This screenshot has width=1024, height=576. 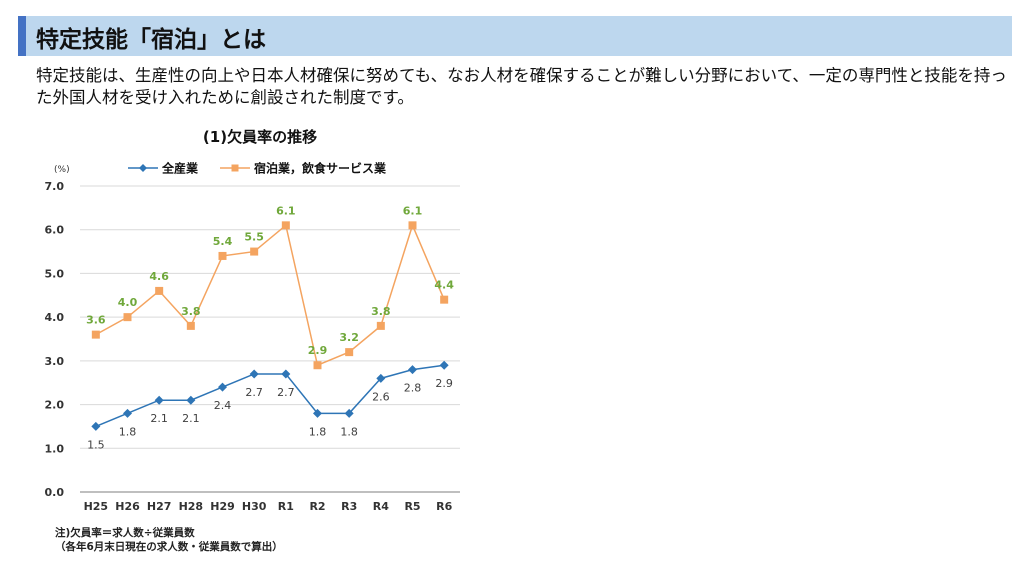 I want to click on data-label: 3.6, so click(x=96, y=320).